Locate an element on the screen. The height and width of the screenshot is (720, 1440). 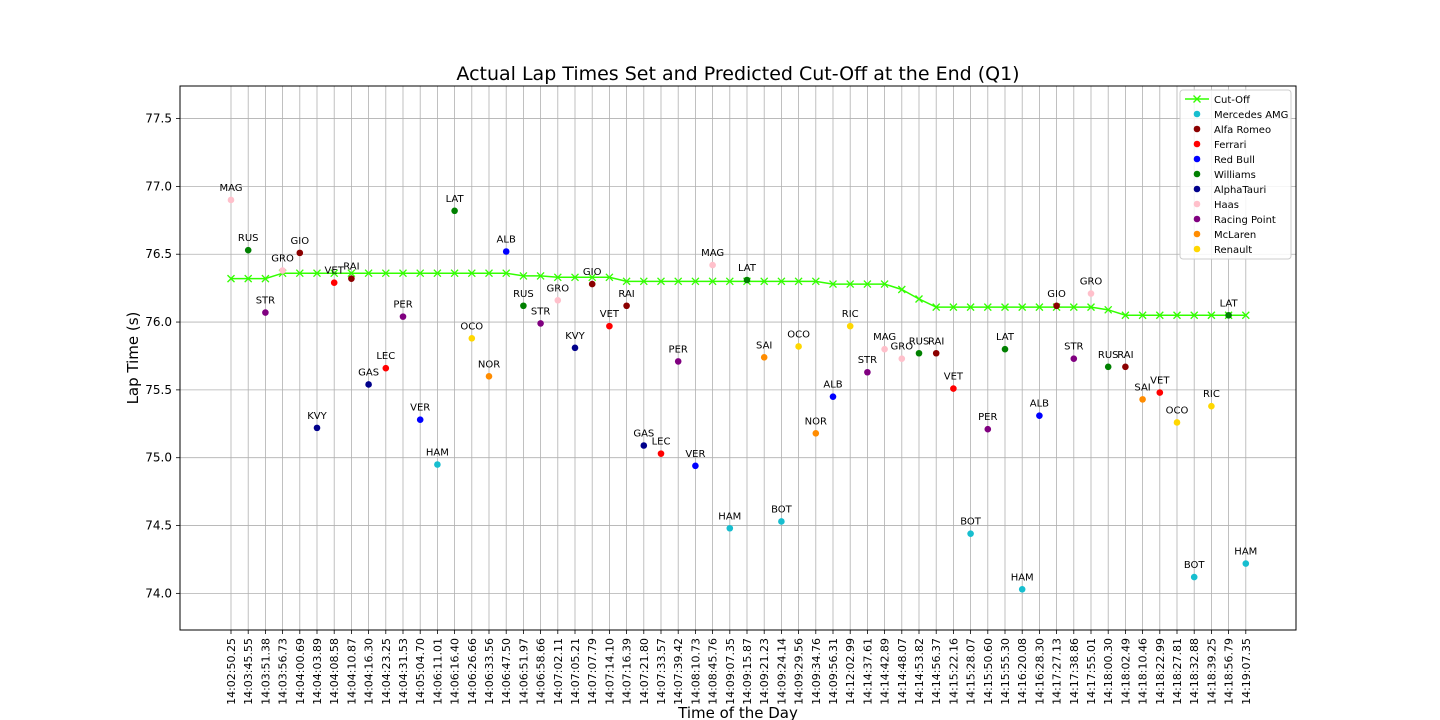
lap-point-label: NOR is located at coordinates (816, 421).